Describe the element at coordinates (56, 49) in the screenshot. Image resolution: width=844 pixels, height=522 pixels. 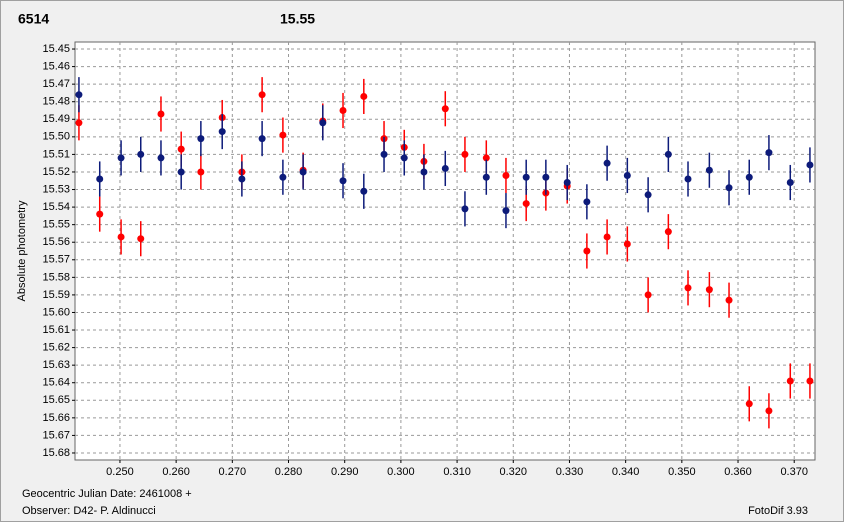
I see `y-tick-label: 15.45` at that location.